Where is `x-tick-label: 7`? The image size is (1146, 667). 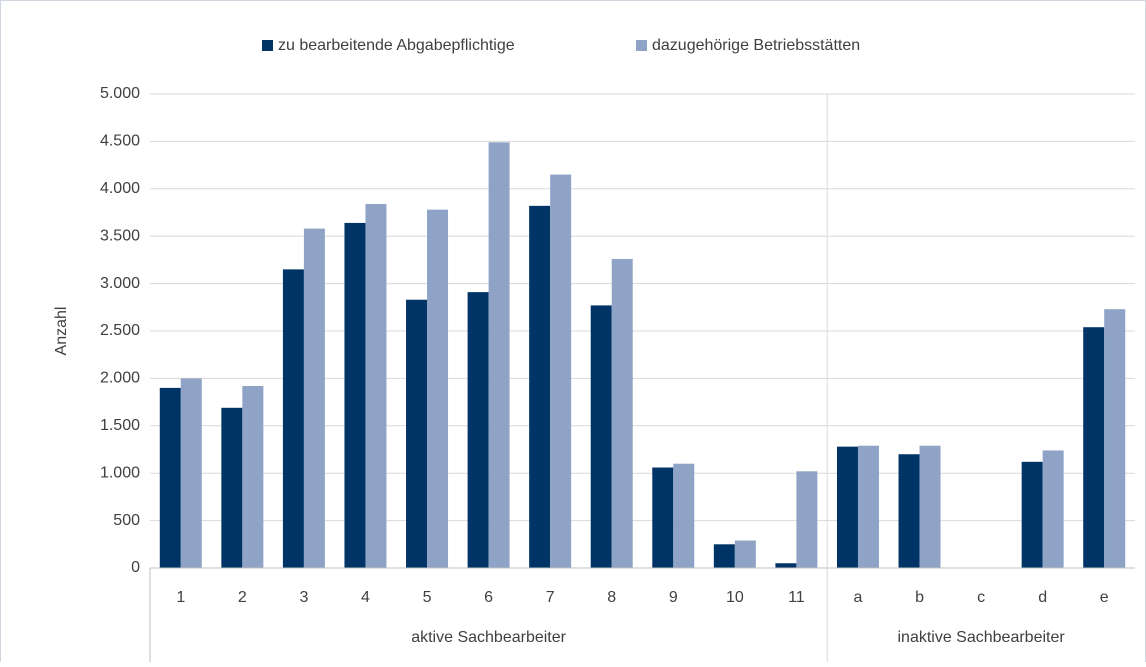
x-tick-label: 7 is located at coordinates (550, 597).